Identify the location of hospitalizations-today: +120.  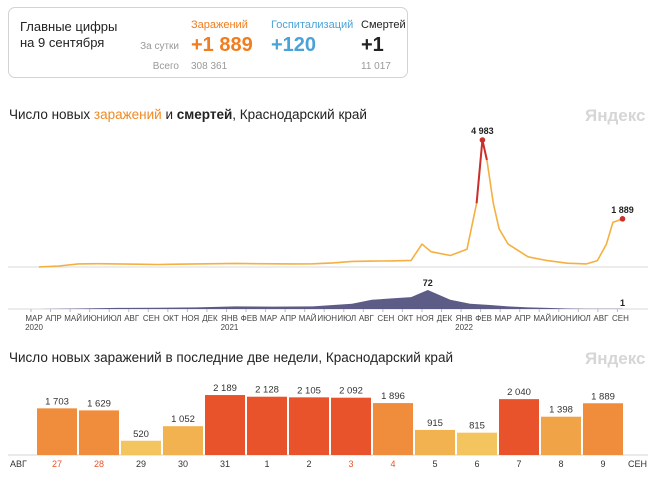
(294, 45).